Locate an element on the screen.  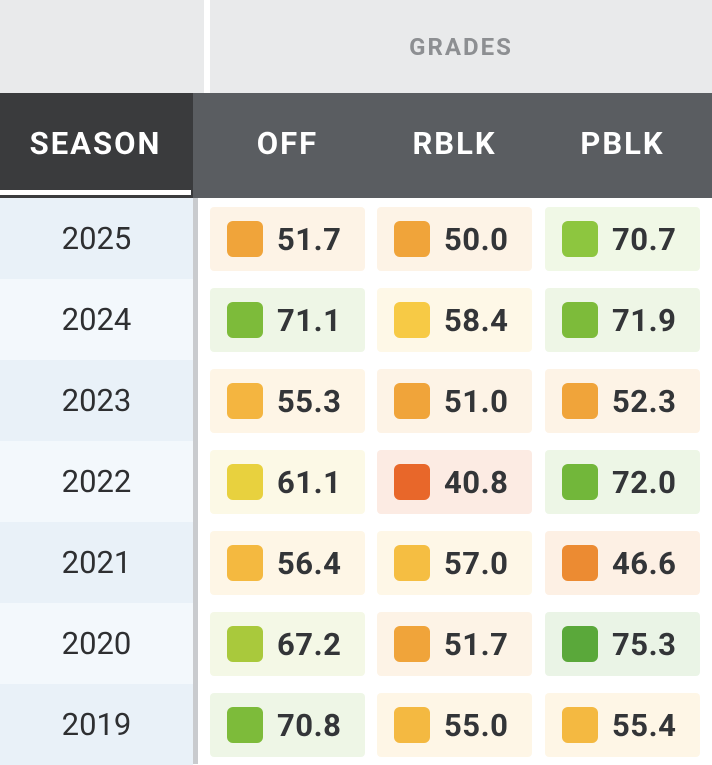
season: 2021 is located at coordinates (96, 562).